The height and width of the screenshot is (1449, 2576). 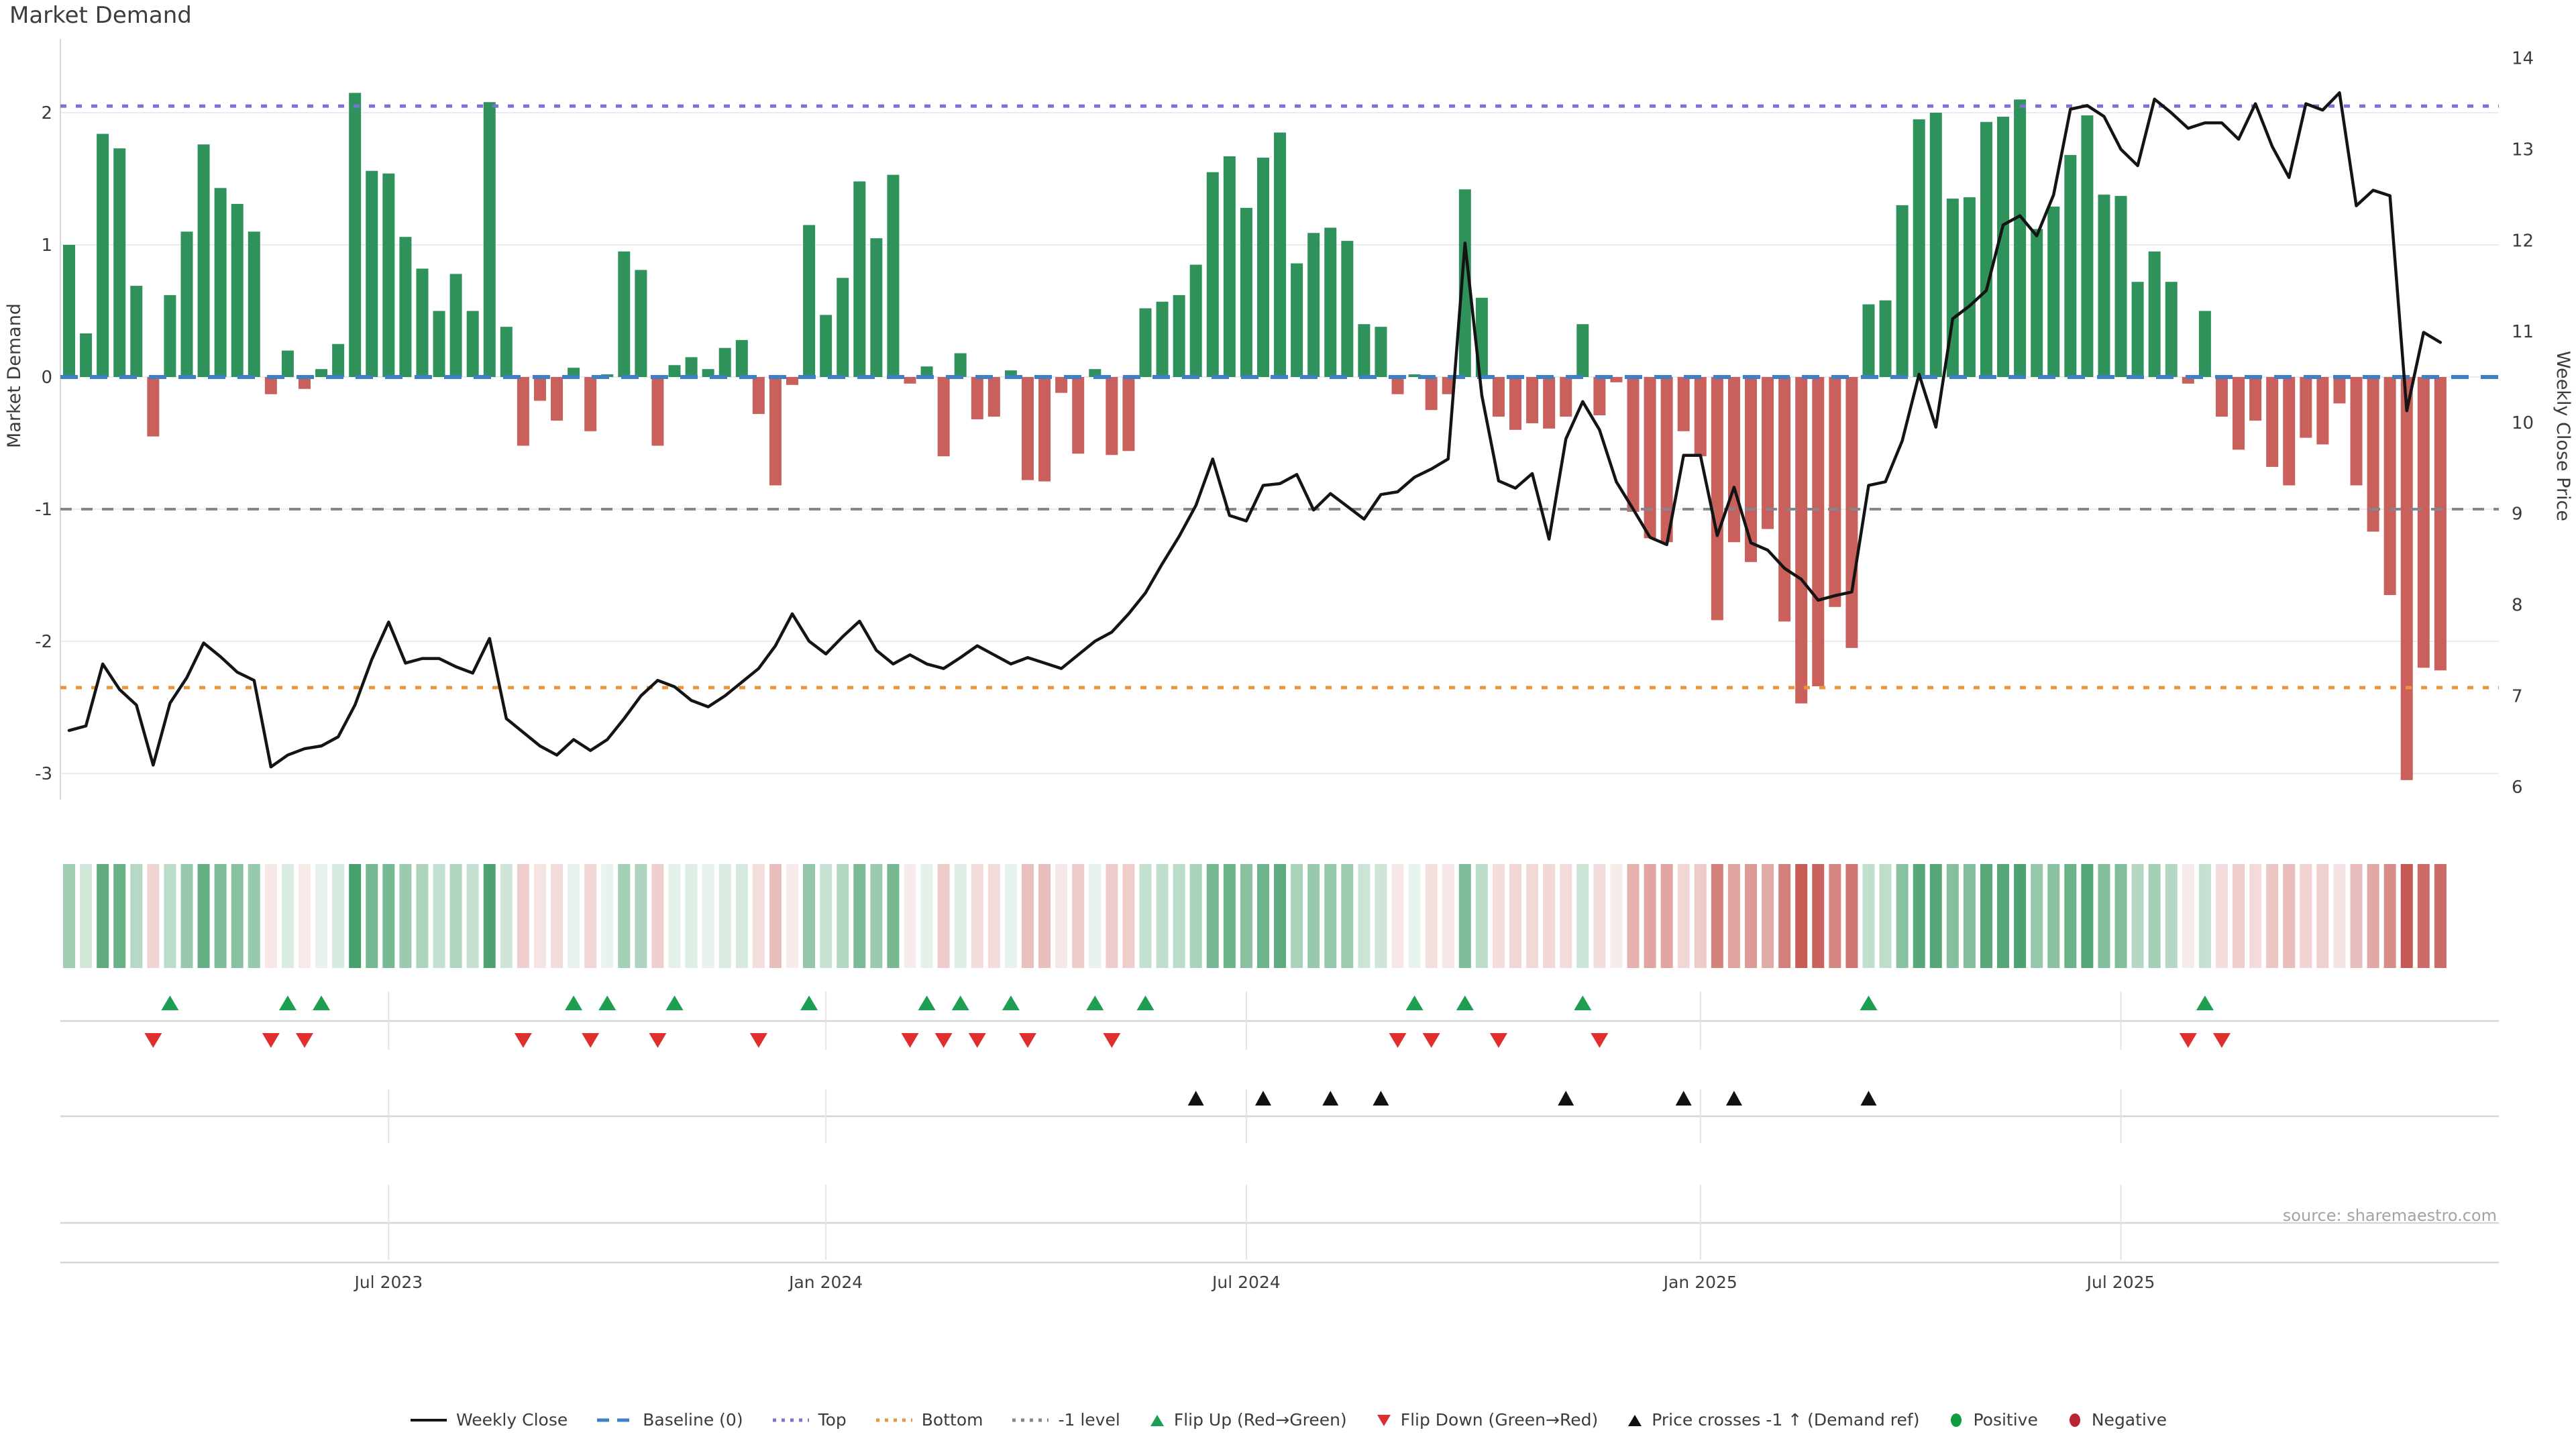 What do you see at coordinates (2005, 1420) in the screenshot?
I see `legend-item-label: Positive` at bounding box center [2005, 1420].